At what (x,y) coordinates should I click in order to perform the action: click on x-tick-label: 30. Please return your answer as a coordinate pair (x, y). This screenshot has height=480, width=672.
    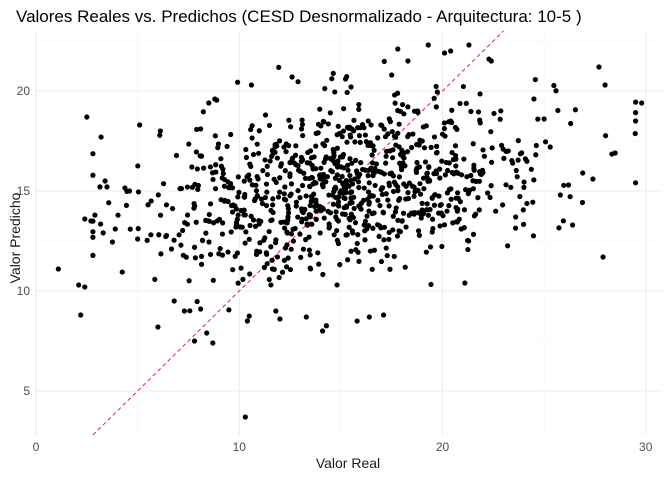
    Looking at the image, I should click on (646, 447).